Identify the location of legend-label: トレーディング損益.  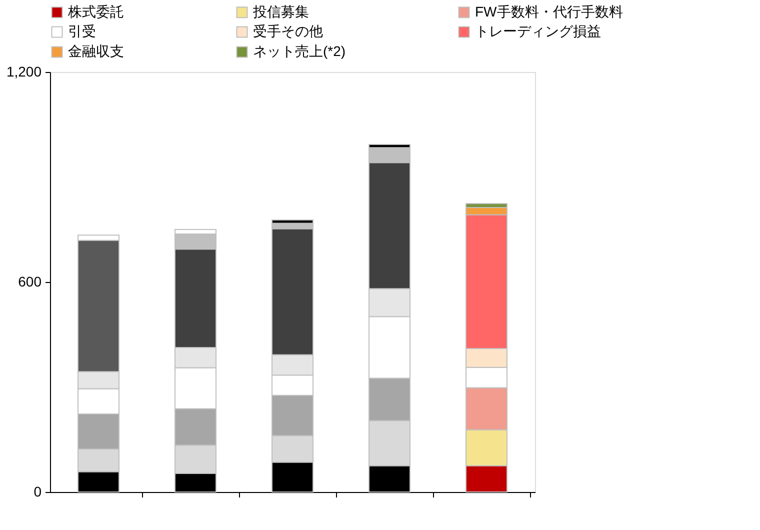
(538, 31).